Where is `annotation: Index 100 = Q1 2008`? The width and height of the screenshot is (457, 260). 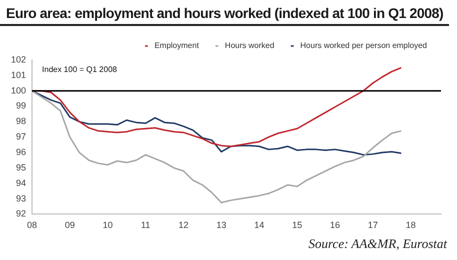 annotation: Index 100 = Q1 2008 is located at coordinates (80, 69).